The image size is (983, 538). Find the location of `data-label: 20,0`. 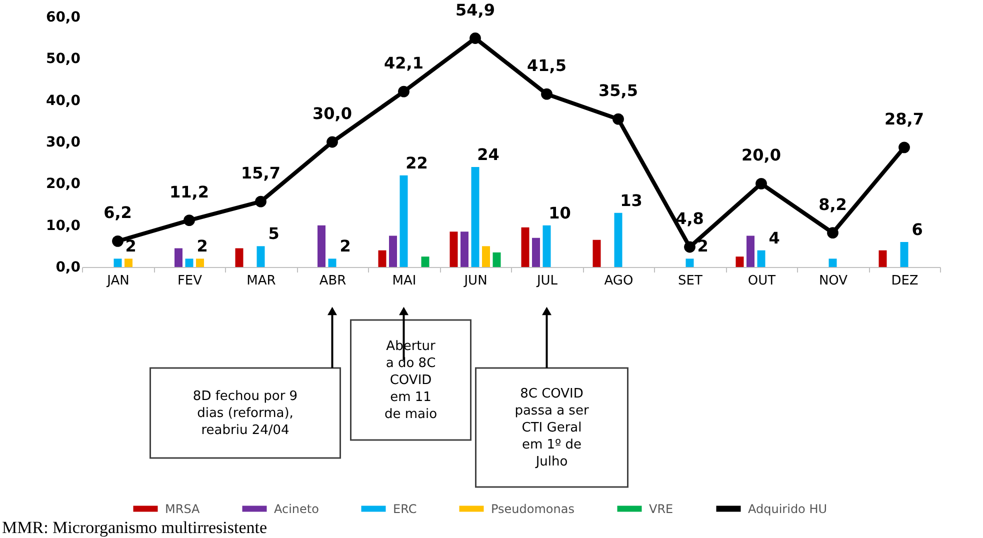

data-label: 20,0 is located at coordinates (761, 155).